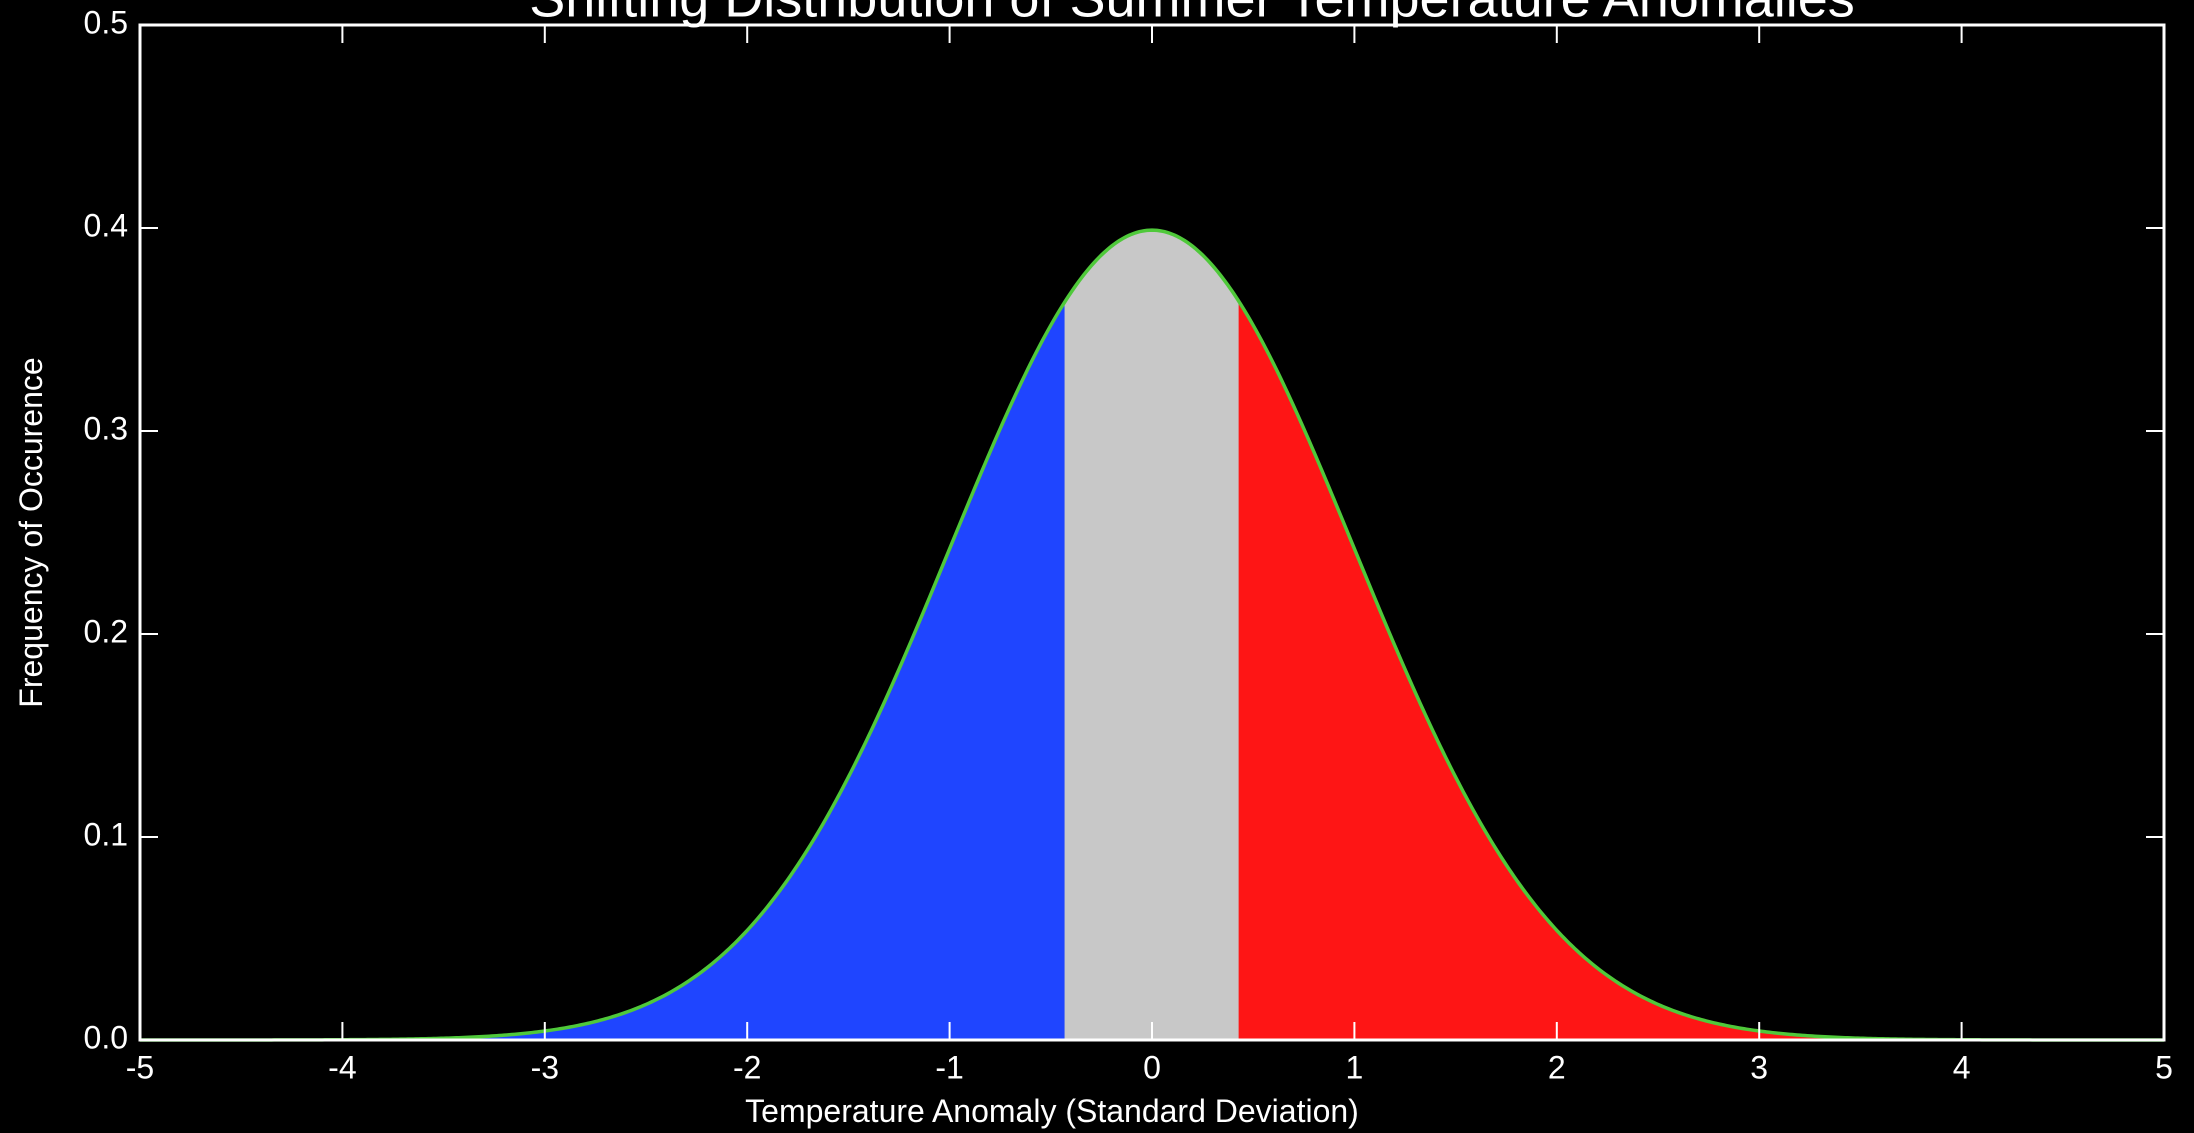 The image size is (2194, 1133). What do you see at coordinates (106, 631) in the screenshot?
I see `y-tick-label: 0.2` at bounding box center [106, 631].